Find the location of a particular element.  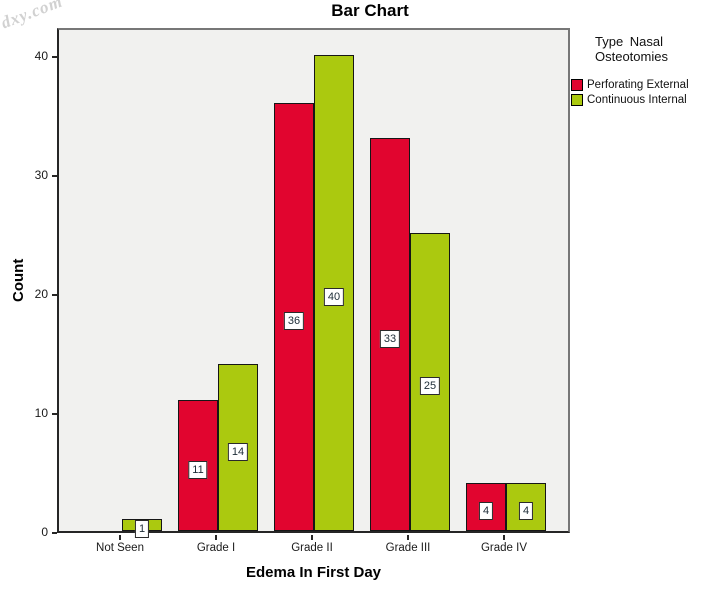

x-axis: Not Seen Grade I Grade II Grade III Grade IV is located at coordinates (313, 547).